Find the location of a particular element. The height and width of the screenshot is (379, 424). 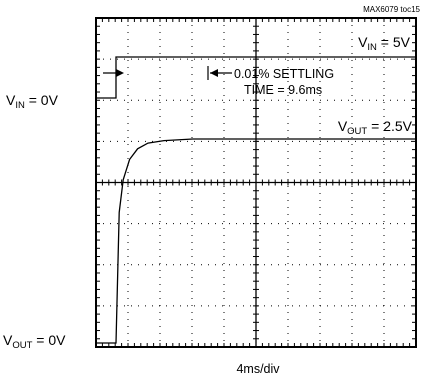

vout-low-label: VOUT = 0V is located at coordinates (34, 341).